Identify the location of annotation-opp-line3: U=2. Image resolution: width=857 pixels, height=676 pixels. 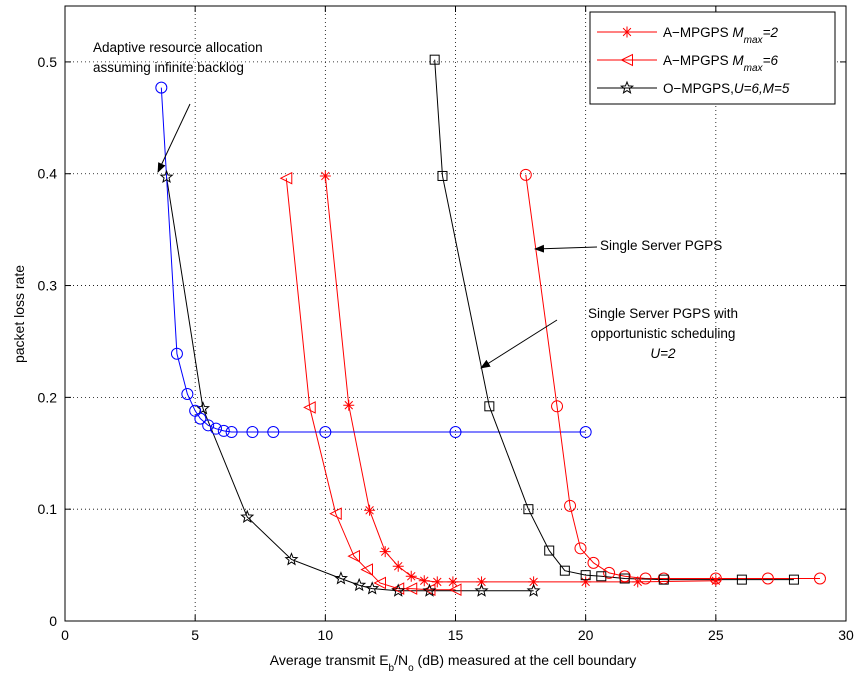
(663, 353).